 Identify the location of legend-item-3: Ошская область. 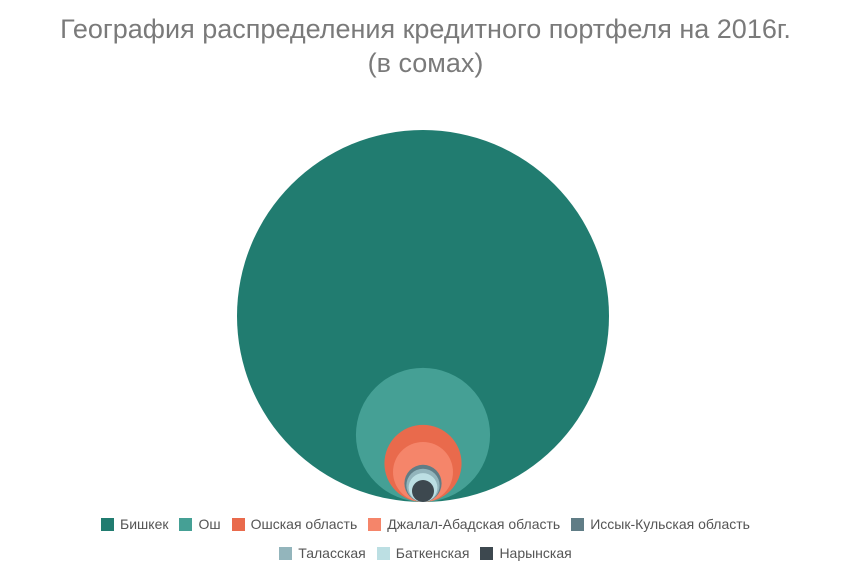
(294, 524).